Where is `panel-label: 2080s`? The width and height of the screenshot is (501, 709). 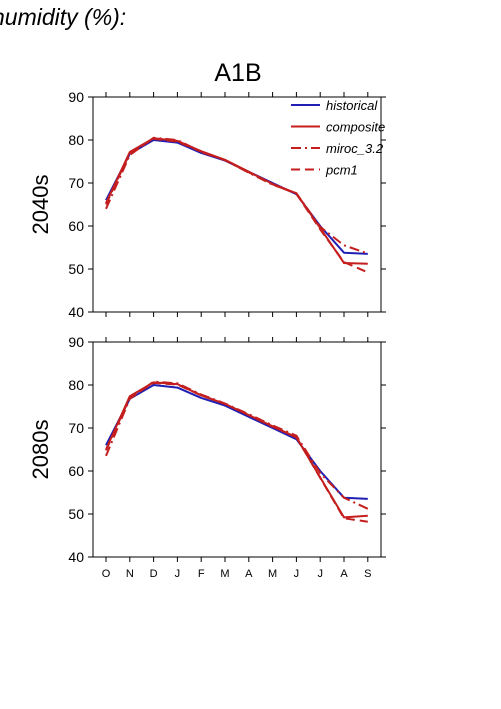 panel-label: 2080s is located at coordinates (40, 450).